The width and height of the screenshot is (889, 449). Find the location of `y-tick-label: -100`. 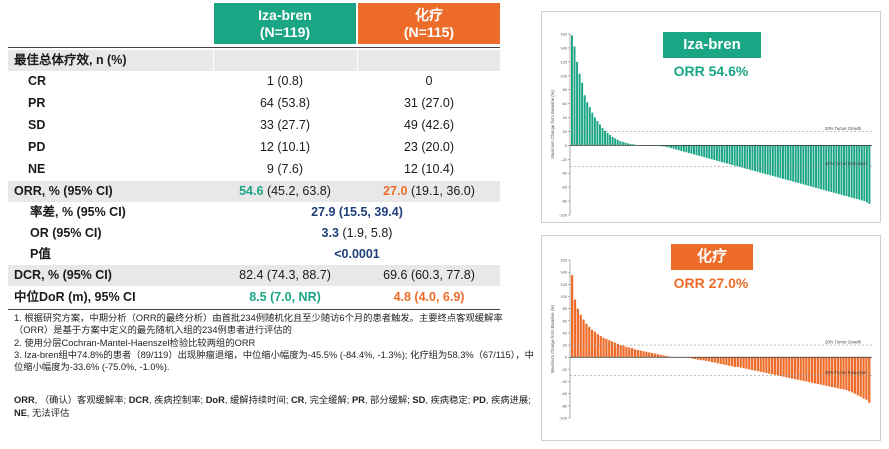

y-tick-label: -100 is located at coordinates (563, 418).